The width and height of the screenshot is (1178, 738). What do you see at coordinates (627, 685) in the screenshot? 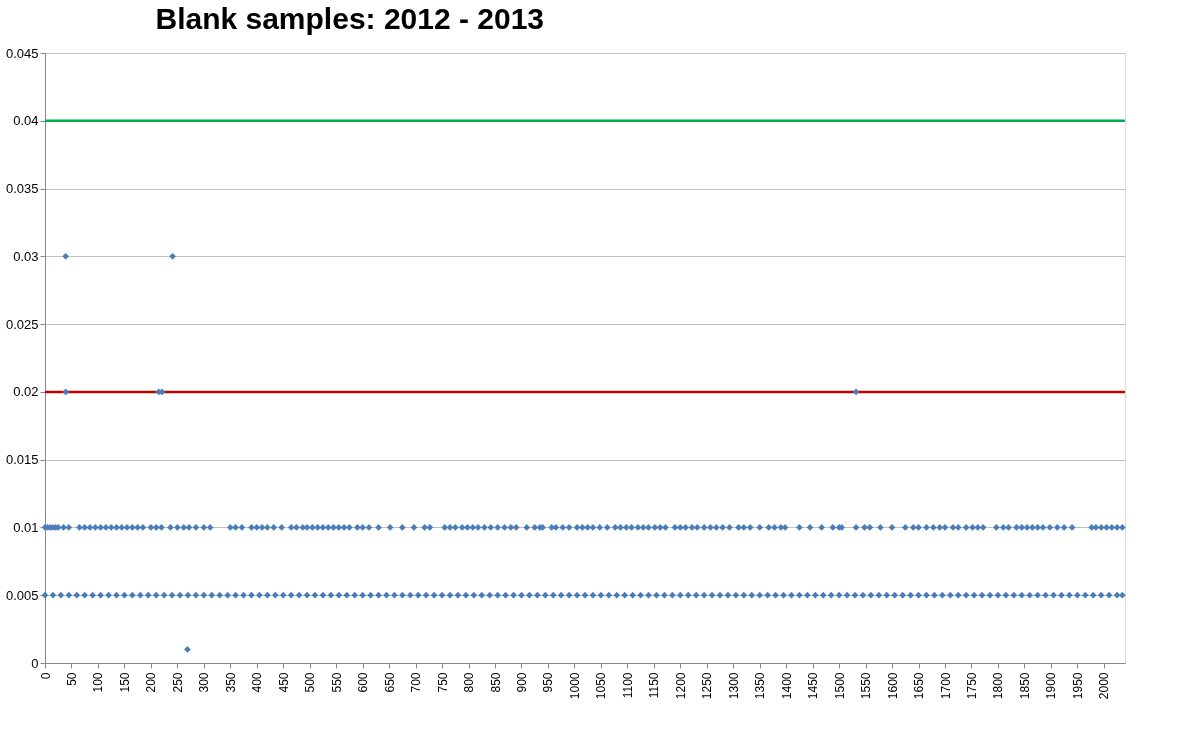
I see `x-tick-label: 1100` at bounding box center [627, 685].